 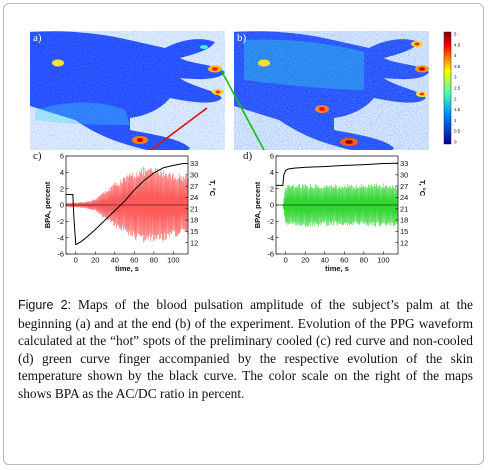 What do you see at coordinates (455, 77) in the screenshot?
I see `colorbar-tick: 3` at bounding box center [455, 77].